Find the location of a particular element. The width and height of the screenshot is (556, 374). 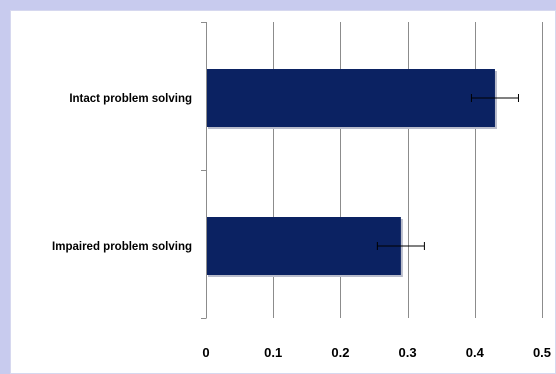

category-label: Intact problem solving is located at coordinates (130, 99).